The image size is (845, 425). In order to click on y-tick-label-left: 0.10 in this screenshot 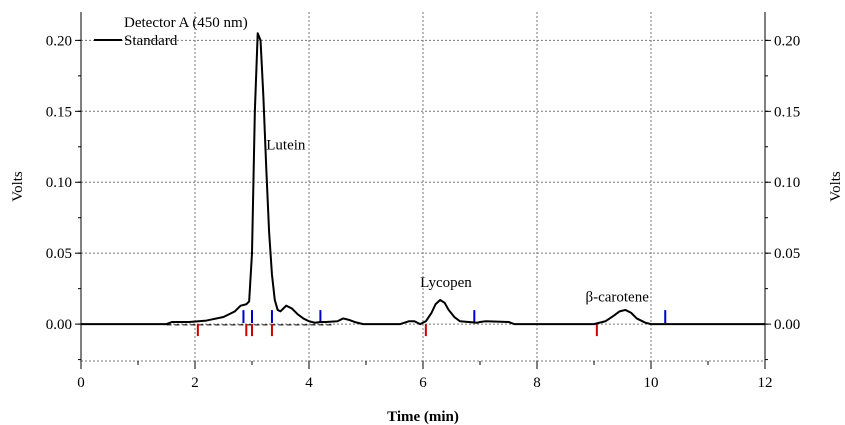, I will do `click(59, 183)`.